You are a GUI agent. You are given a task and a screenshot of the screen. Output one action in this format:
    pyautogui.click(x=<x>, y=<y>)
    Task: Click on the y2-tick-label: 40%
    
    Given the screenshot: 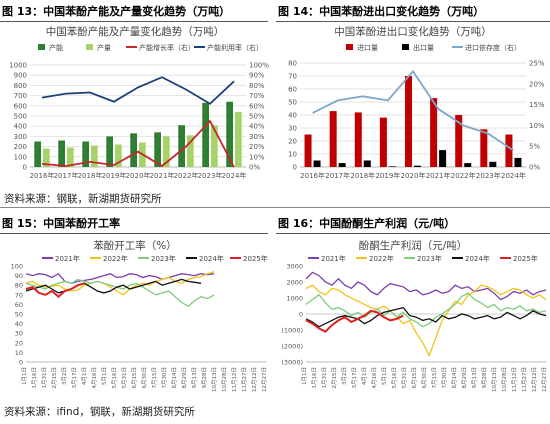 What is the action you would take?
    pyautogui.click(x=257, y=127)
    